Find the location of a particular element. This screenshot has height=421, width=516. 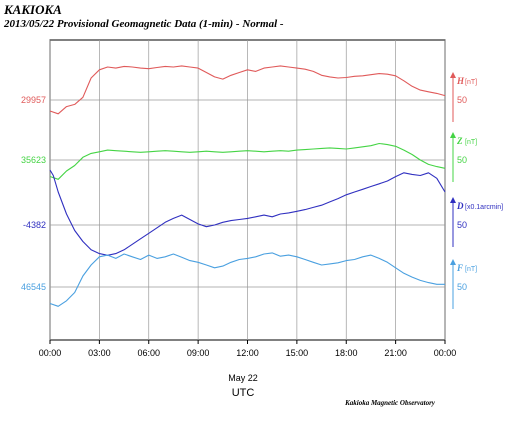

timezone-label: UTC is located at coordinates (243, 393).